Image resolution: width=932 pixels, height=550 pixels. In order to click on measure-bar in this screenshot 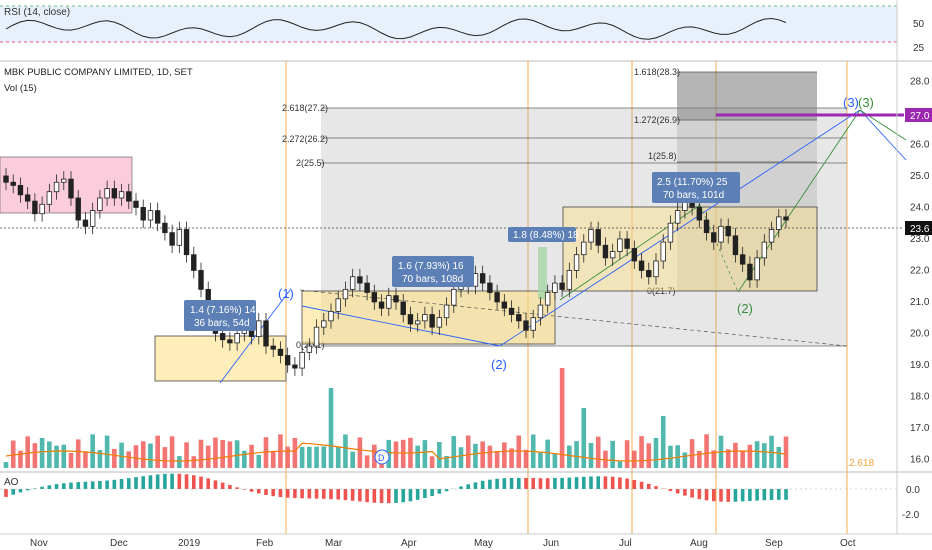, I will do `click(542, 273)`.